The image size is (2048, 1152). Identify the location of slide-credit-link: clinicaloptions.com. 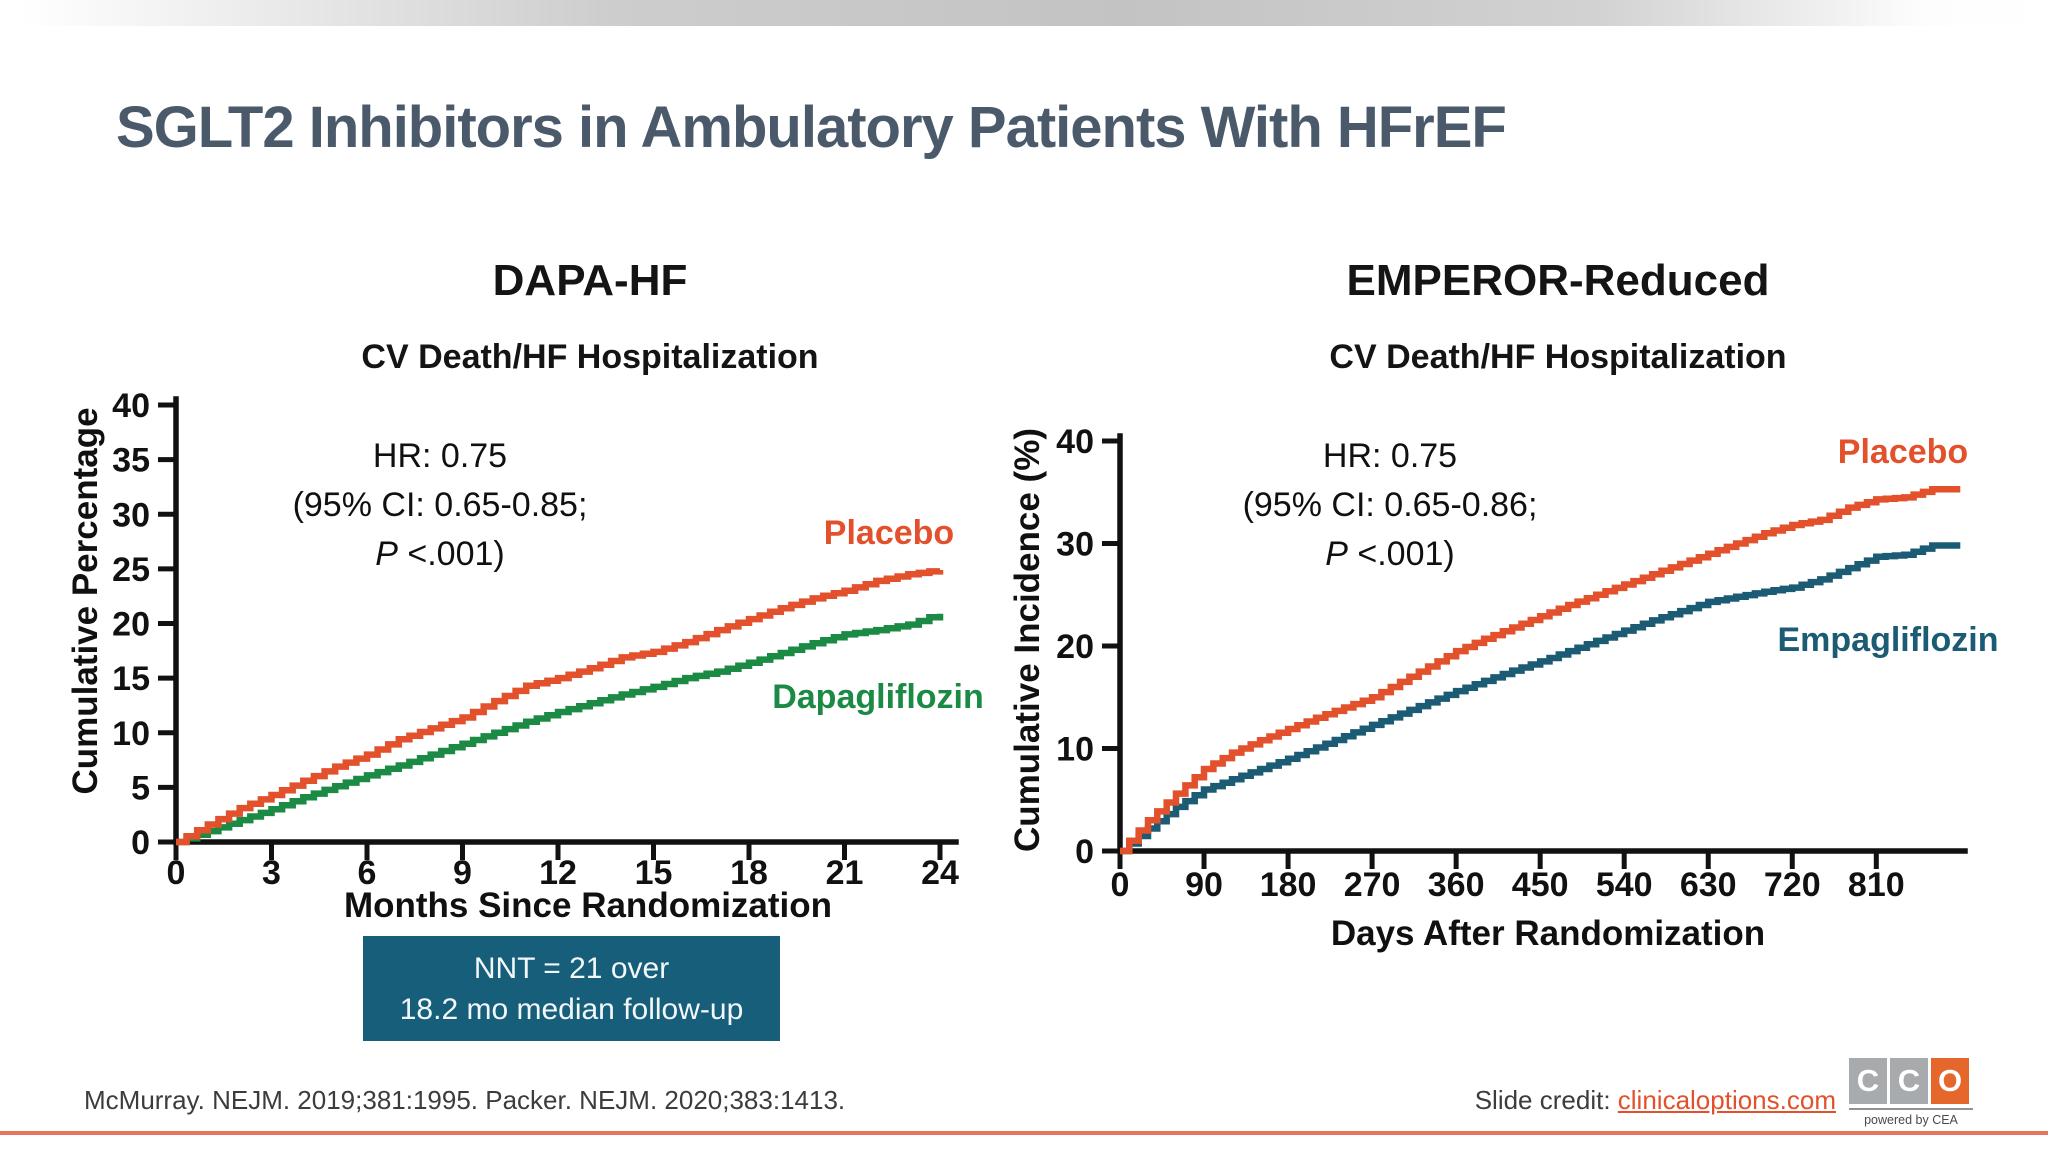
(1726, 1100).